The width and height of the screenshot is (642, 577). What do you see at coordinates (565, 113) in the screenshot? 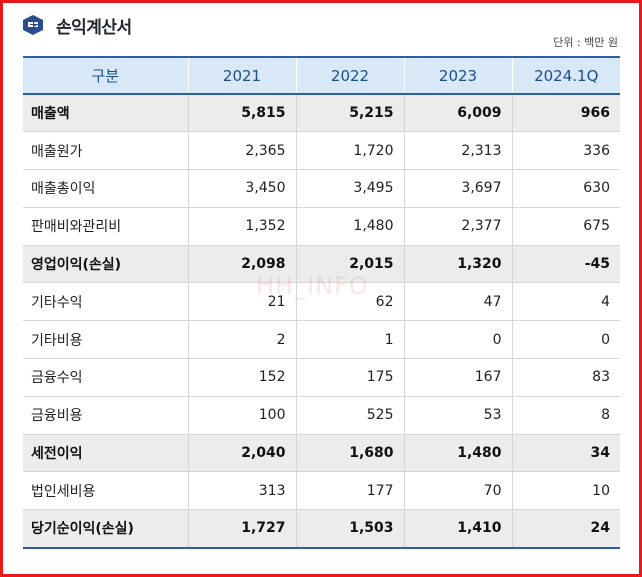
I see `table-cell: 966` at bounding box center [565, 113].